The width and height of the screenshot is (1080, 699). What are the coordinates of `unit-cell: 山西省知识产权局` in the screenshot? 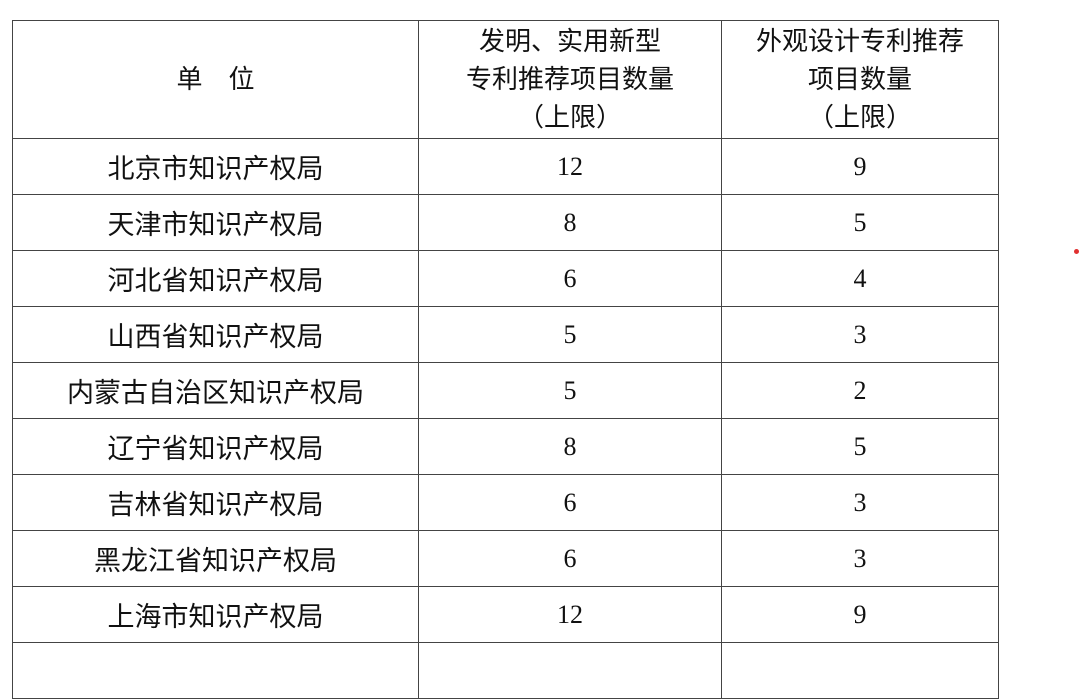 It's located at (215, 334).